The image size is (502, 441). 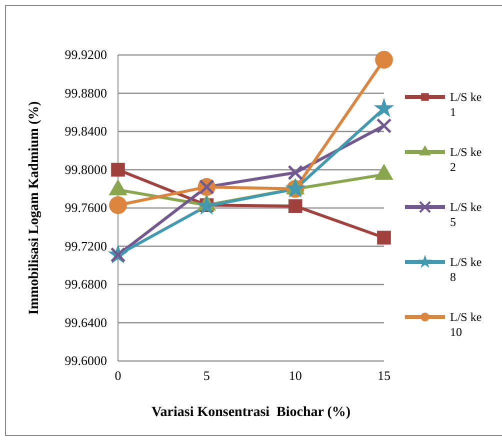 What do you see at coordinates (85, 360) in the screenshot?
I see `y-tick-label: 99.6000` at bounding box center [85, 360].